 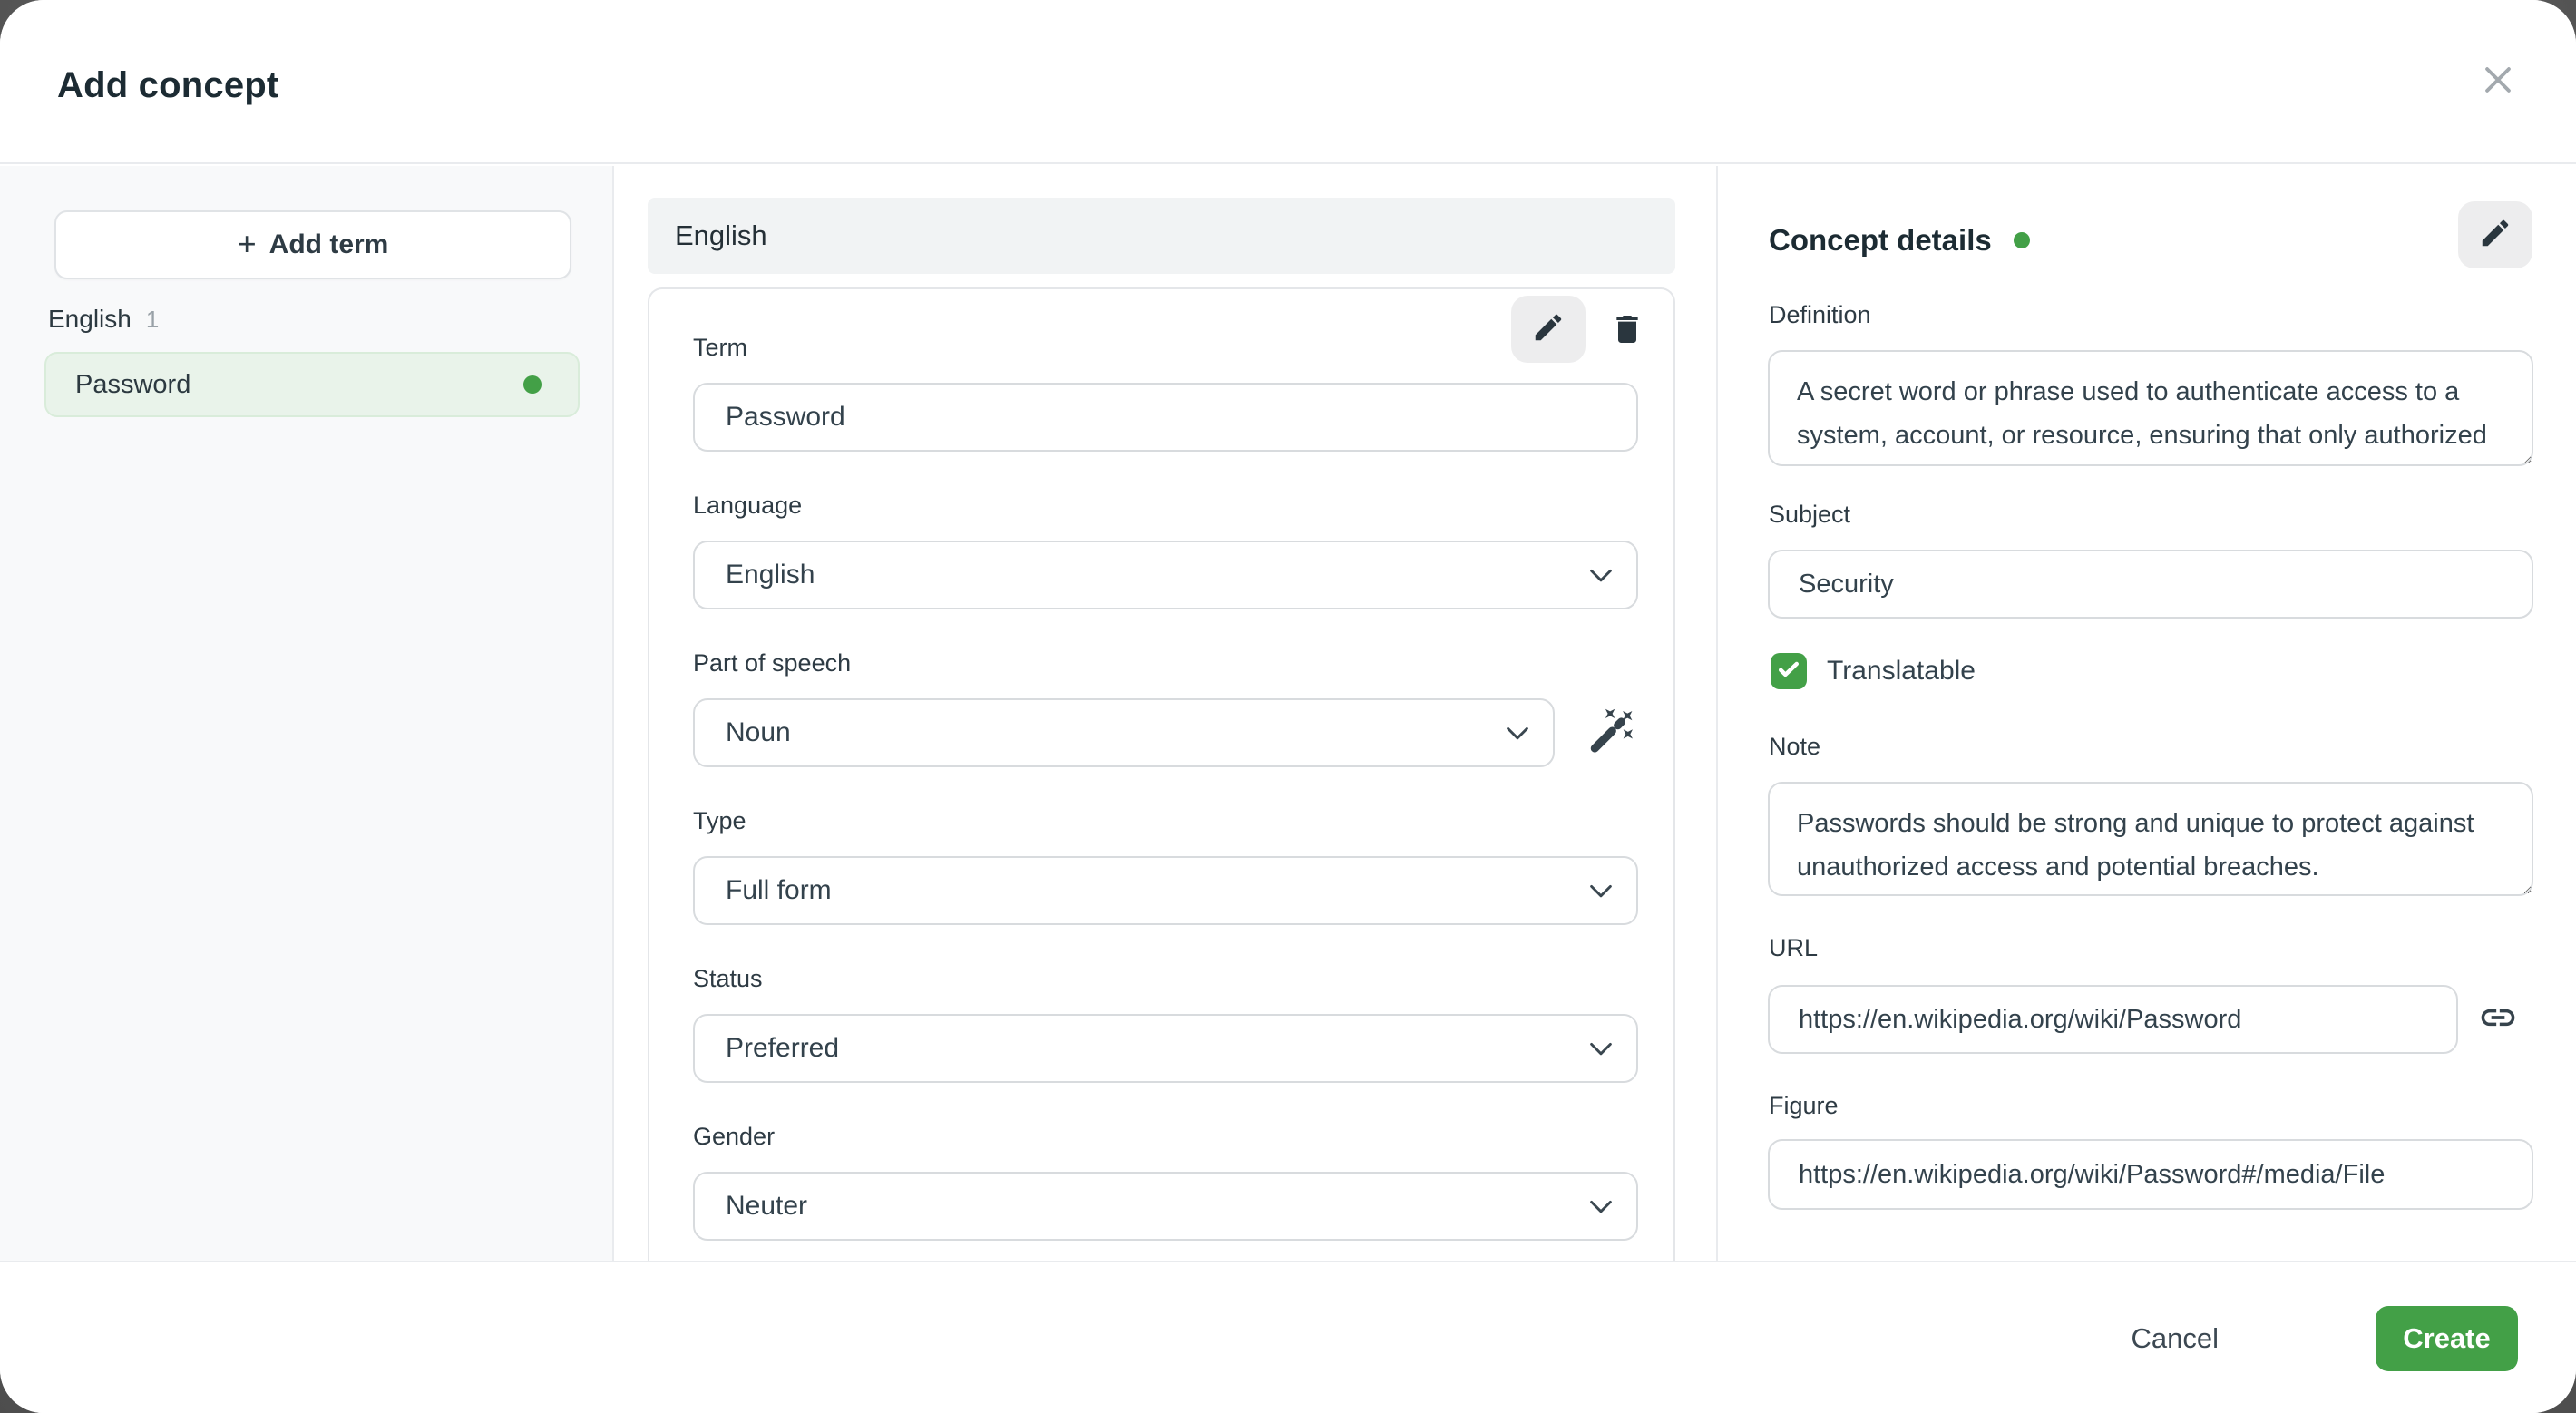 I want to click on type-select: Full form, so click(x=1165, y=890).